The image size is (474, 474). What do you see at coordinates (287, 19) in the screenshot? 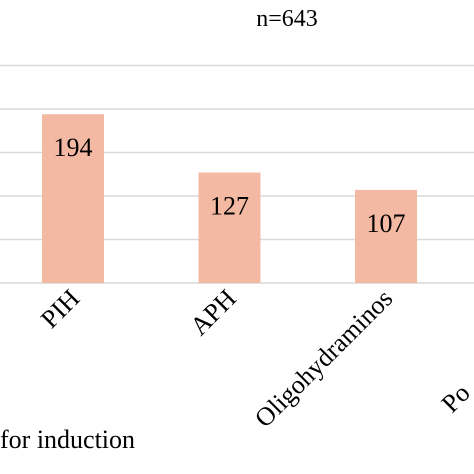
I see `chart-title: n=643` at bounding box center [287, 19].